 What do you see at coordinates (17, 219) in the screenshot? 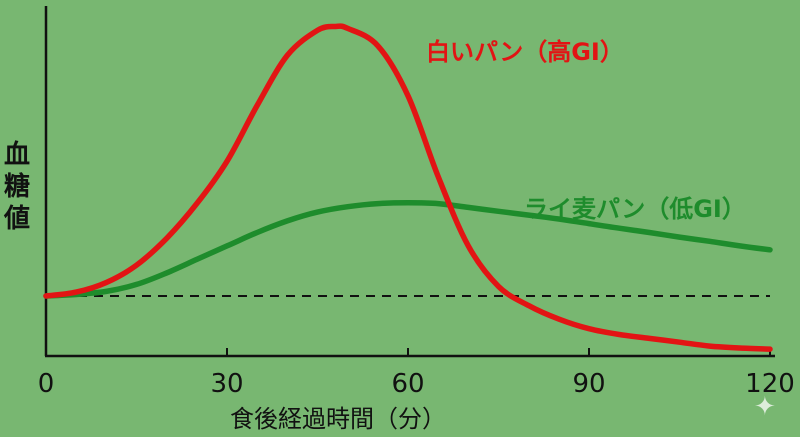
I see `y-axis-label-char-3: 値` at bounding box center [17, 219].